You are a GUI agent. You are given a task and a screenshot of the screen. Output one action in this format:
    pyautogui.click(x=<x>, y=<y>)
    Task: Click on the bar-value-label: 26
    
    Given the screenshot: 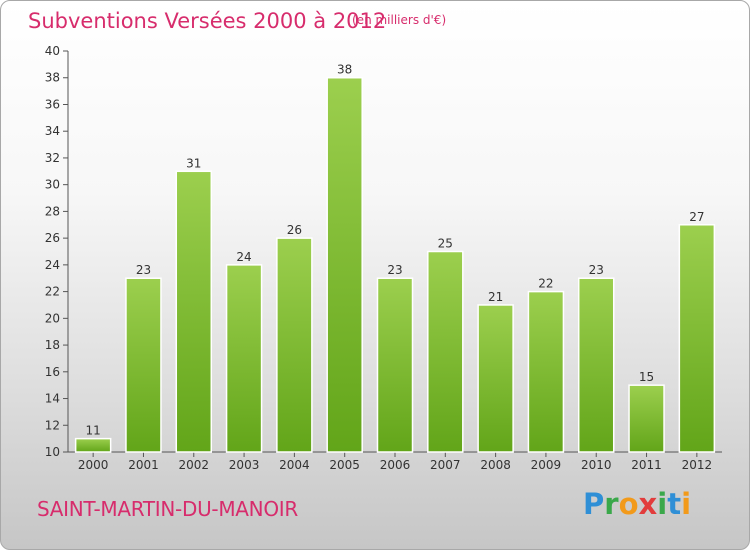 What is the action you would take?
    pyautogui.click(x=294, y=230)
    